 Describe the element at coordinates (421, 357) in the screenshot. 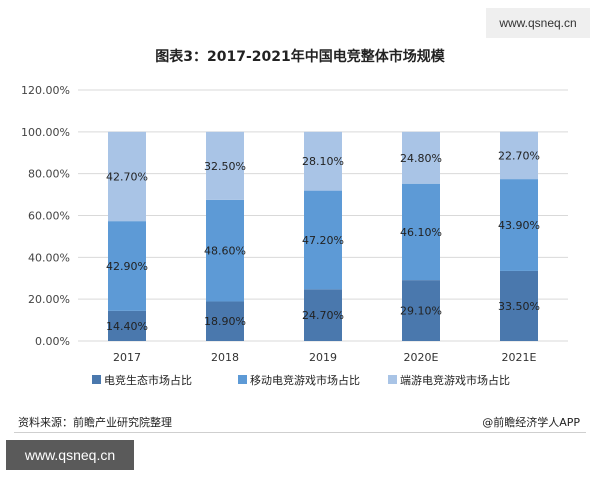

I see `x-tick-label: 2020E` at that location.